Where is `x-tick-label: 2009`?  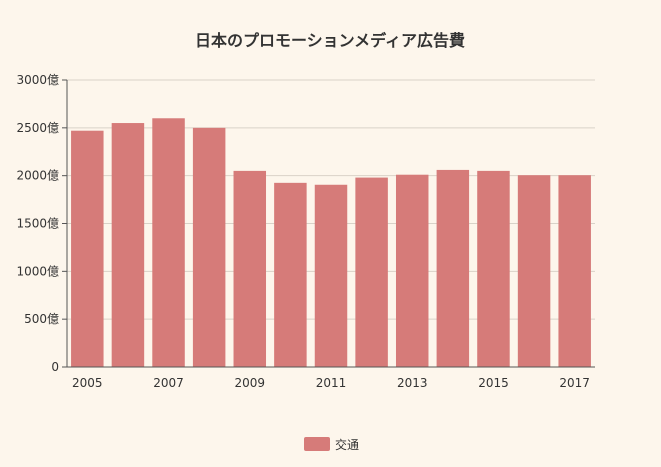 x-tick-label: 2009 is located at coordinates (249, 383).